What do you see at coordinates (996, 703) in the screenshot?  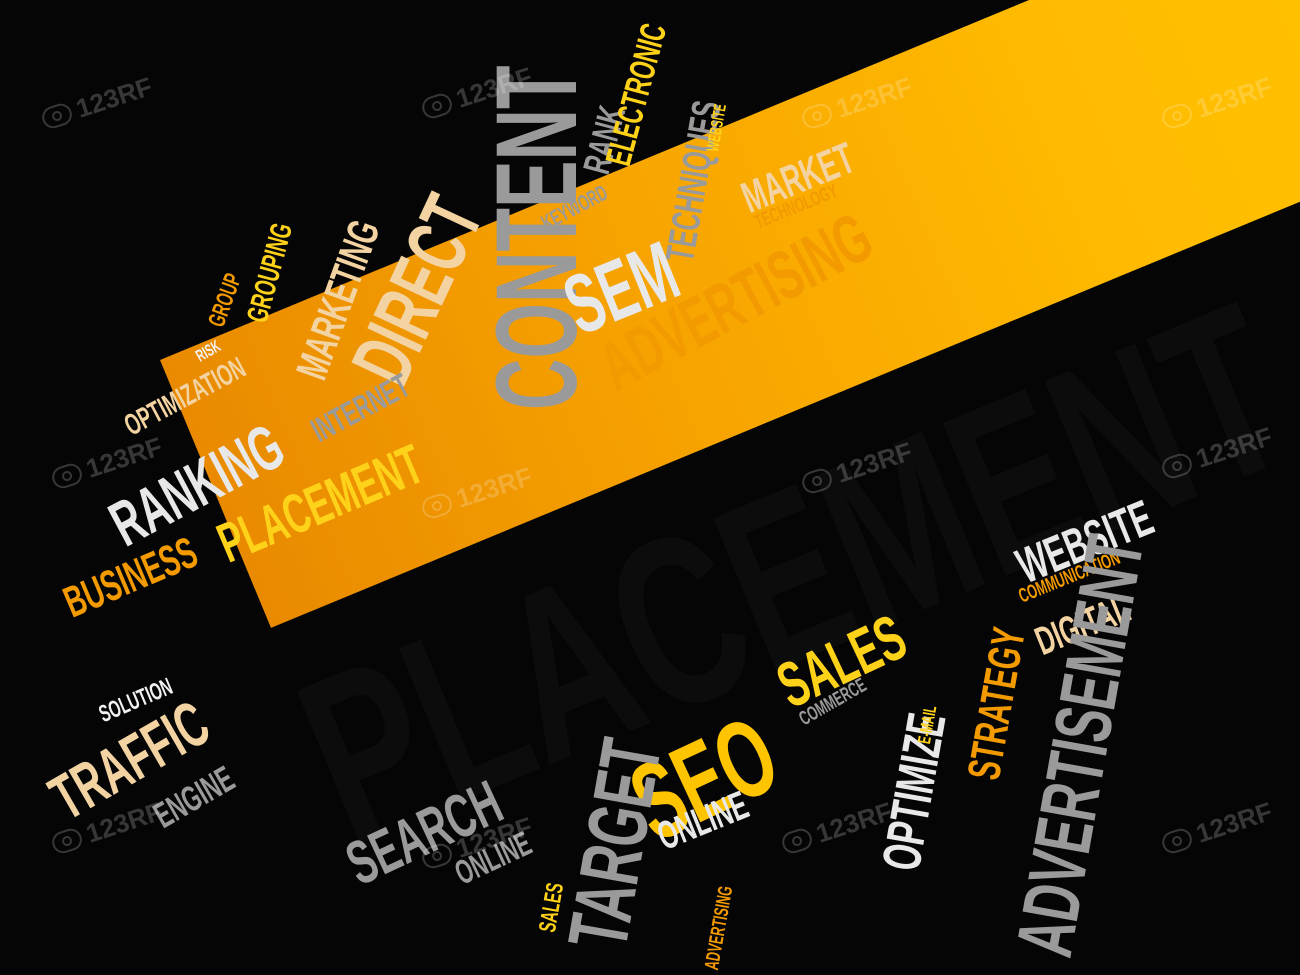 I see `word-strategy: STRATEGY` at bounding box center [996, 703].